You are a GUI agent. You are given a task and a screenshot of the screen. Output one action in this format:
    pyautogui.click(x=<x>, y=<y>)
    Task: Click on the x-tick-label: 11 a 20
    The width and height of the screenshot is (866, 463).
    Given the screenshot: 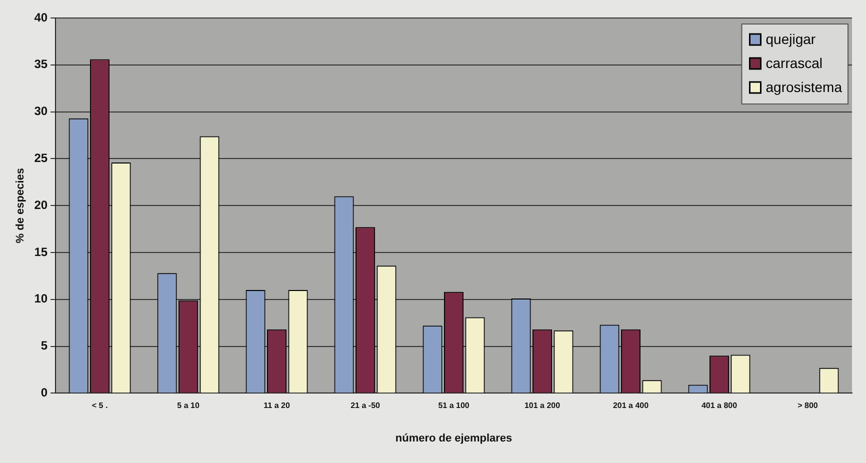 What is the action you would take?
    pyautogui.click(x=277, y=405)
    